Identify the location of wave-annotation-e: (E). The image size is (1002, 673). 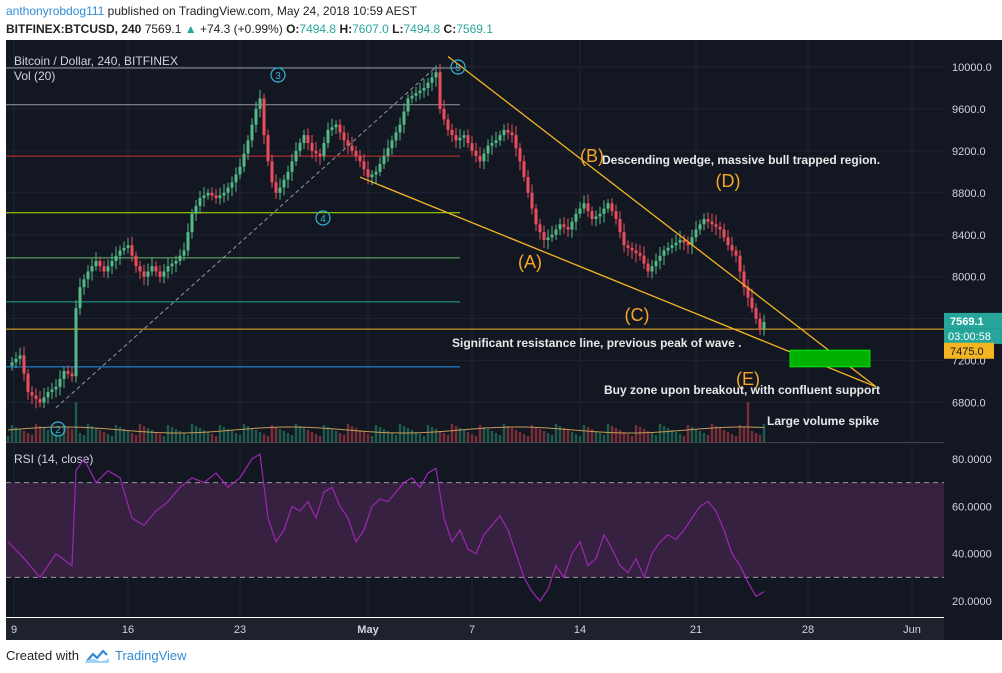
(748, 379).